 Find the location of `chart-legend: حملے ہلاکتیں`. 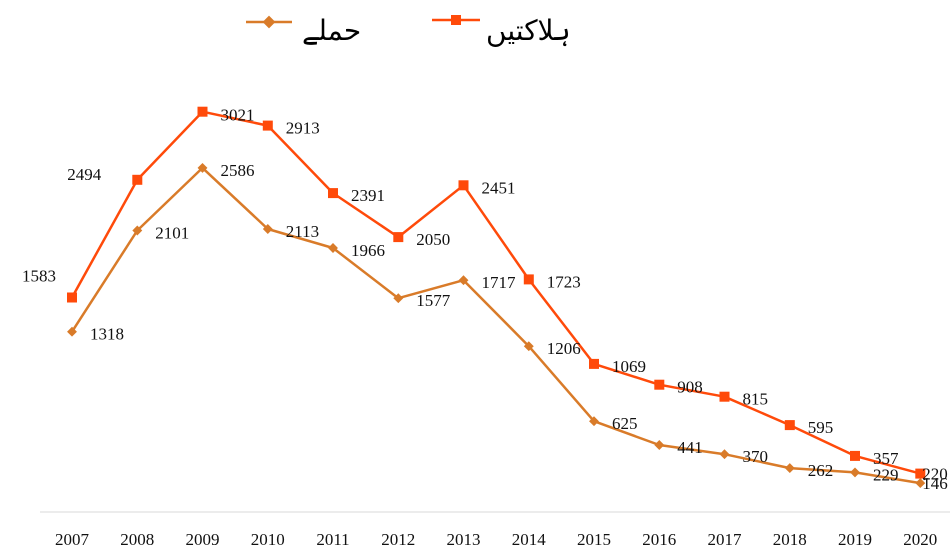

chart-legend: حملے ہلاکتیں is located at coordinates (408, 30).